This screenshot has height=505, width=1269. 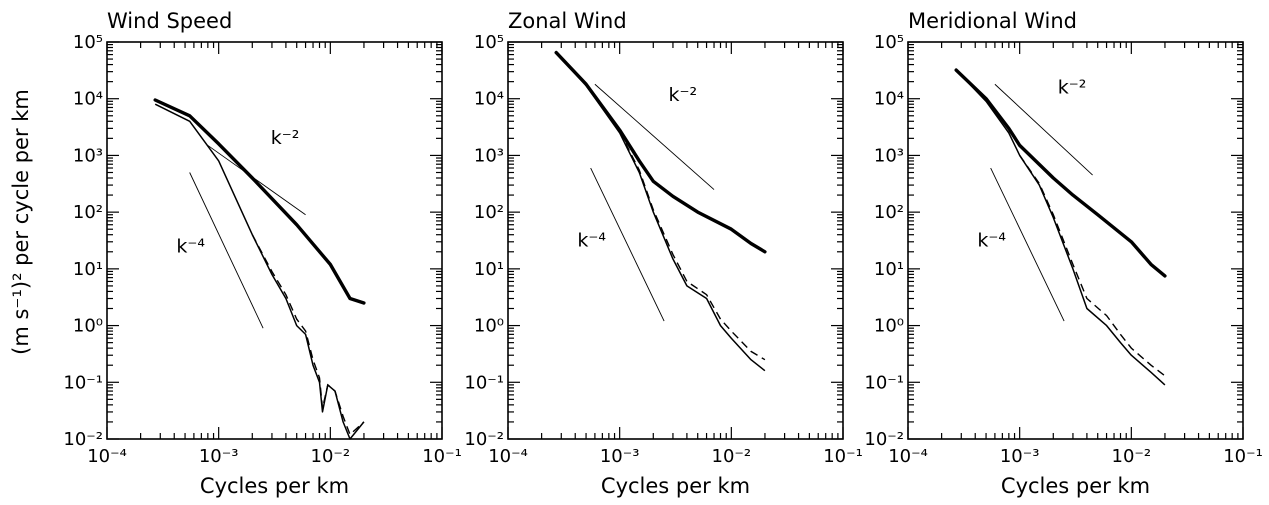 What do you see at coordinates (567, 21) in the screenshot?
I see `panel-title: Zonal Wind` at bounding box center [567, 21].